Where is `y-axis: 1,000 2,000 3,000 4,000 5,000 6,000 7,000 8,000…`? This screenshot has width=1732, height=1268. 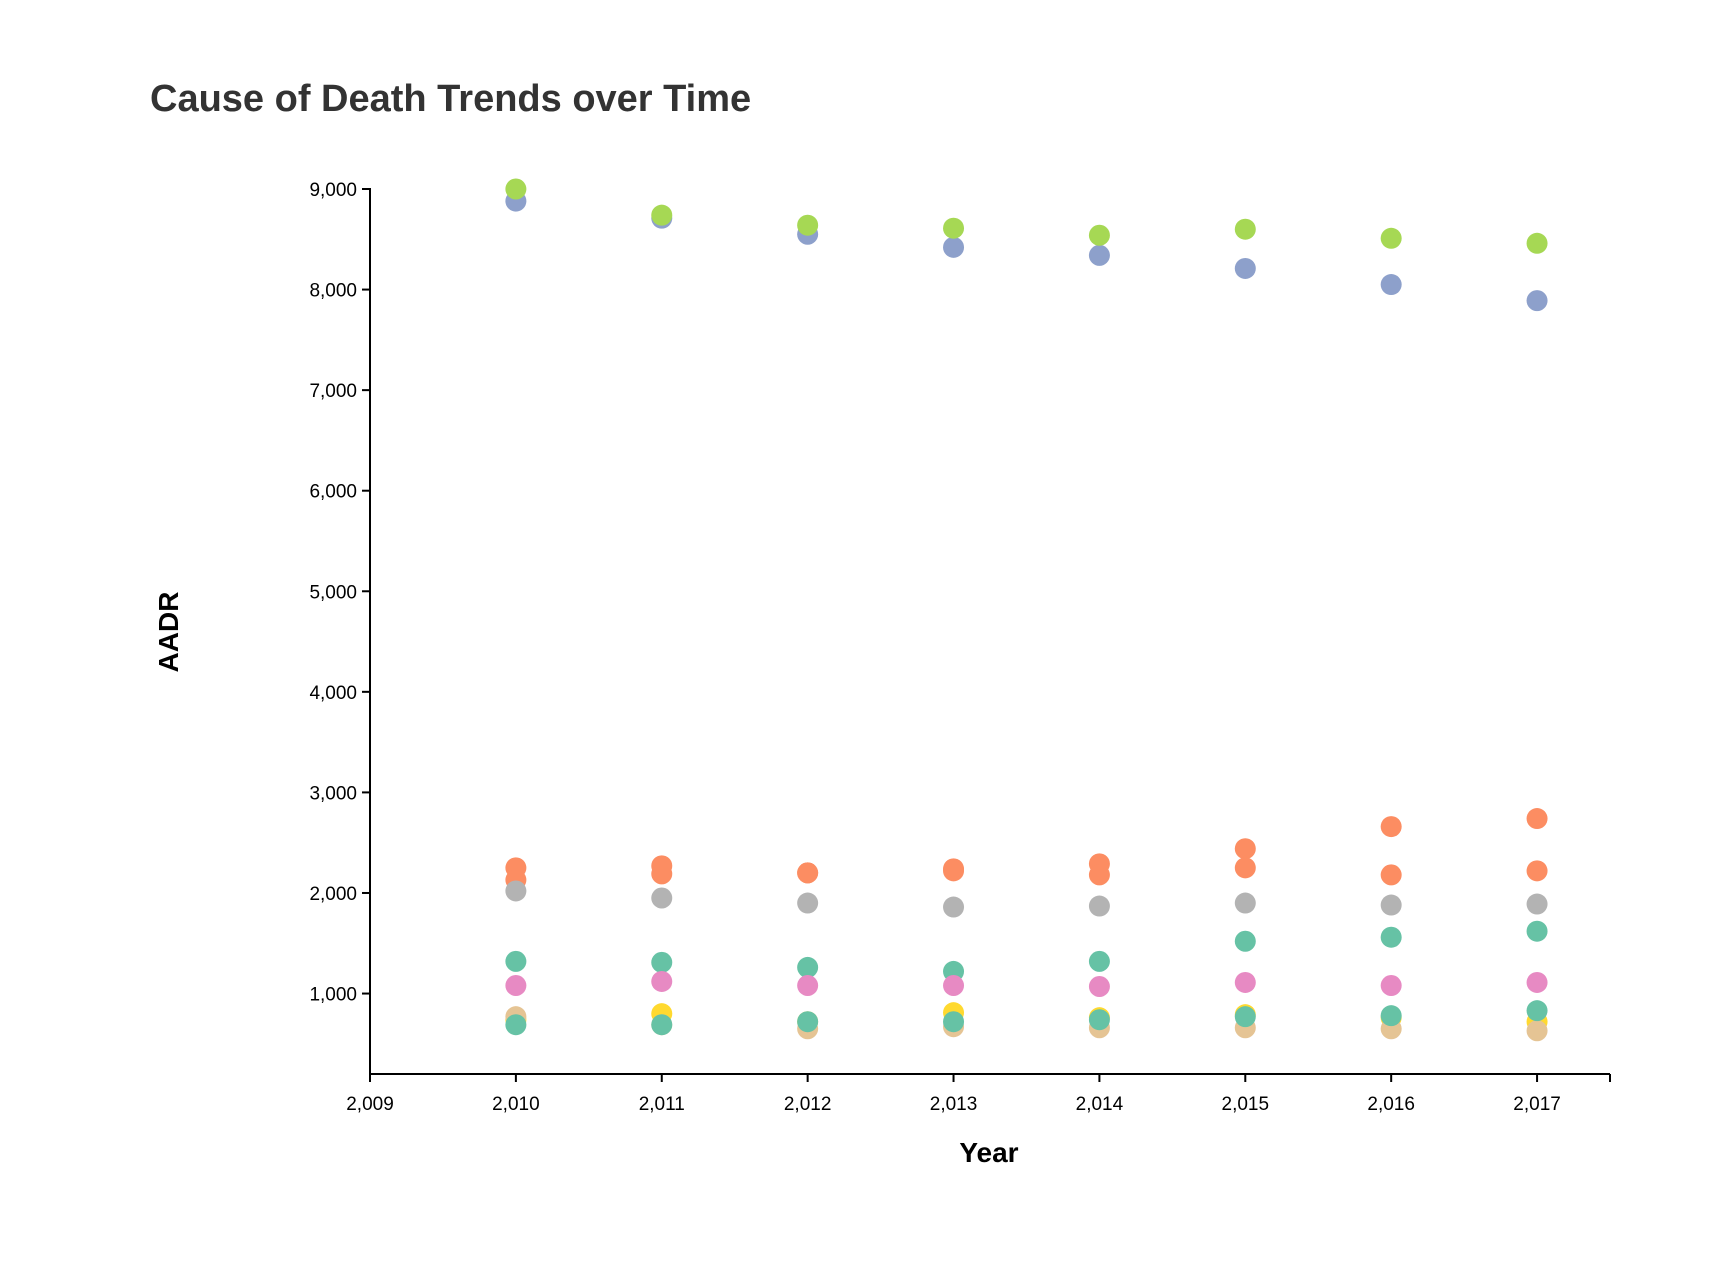
y-axis: 1,000 2,000 3,000 4,000 5,000 6,000 7,000 8,000… is located at coordinates (340, 627).